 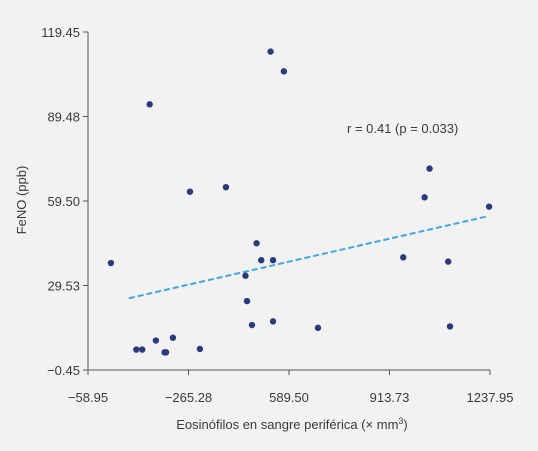 What do you see at coordinates (21, 200) in the screenshot?
I see `y-axis-title: FeNO (ppb)` at bounding box center [21, 200].